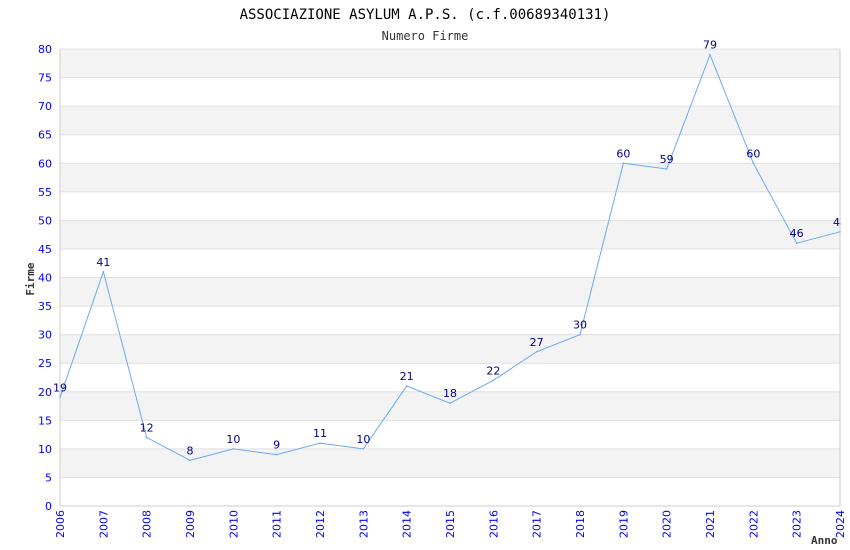 Image resolution: width=850 pixels, height=550 pixels. What do you see at coordinates (320, 524) in the screenshot?
I see `x-tick-label: 2012` at bounding box center [320, 524].